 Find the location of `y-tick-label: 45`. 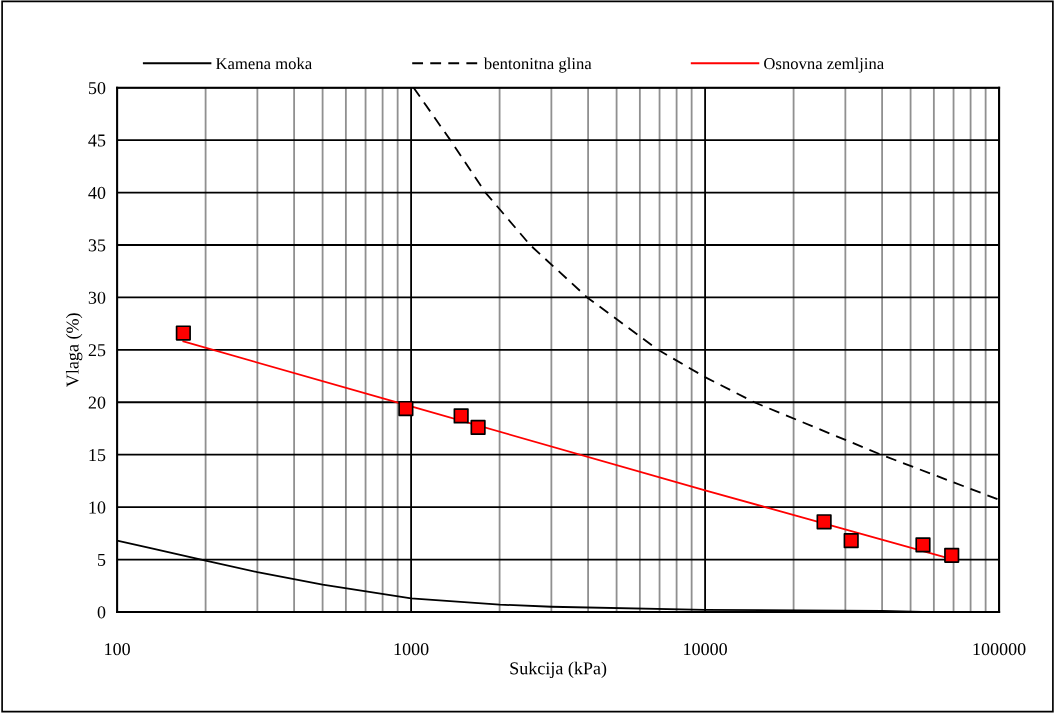

y-tick-label: 45 is located at coordinates (97, 140).